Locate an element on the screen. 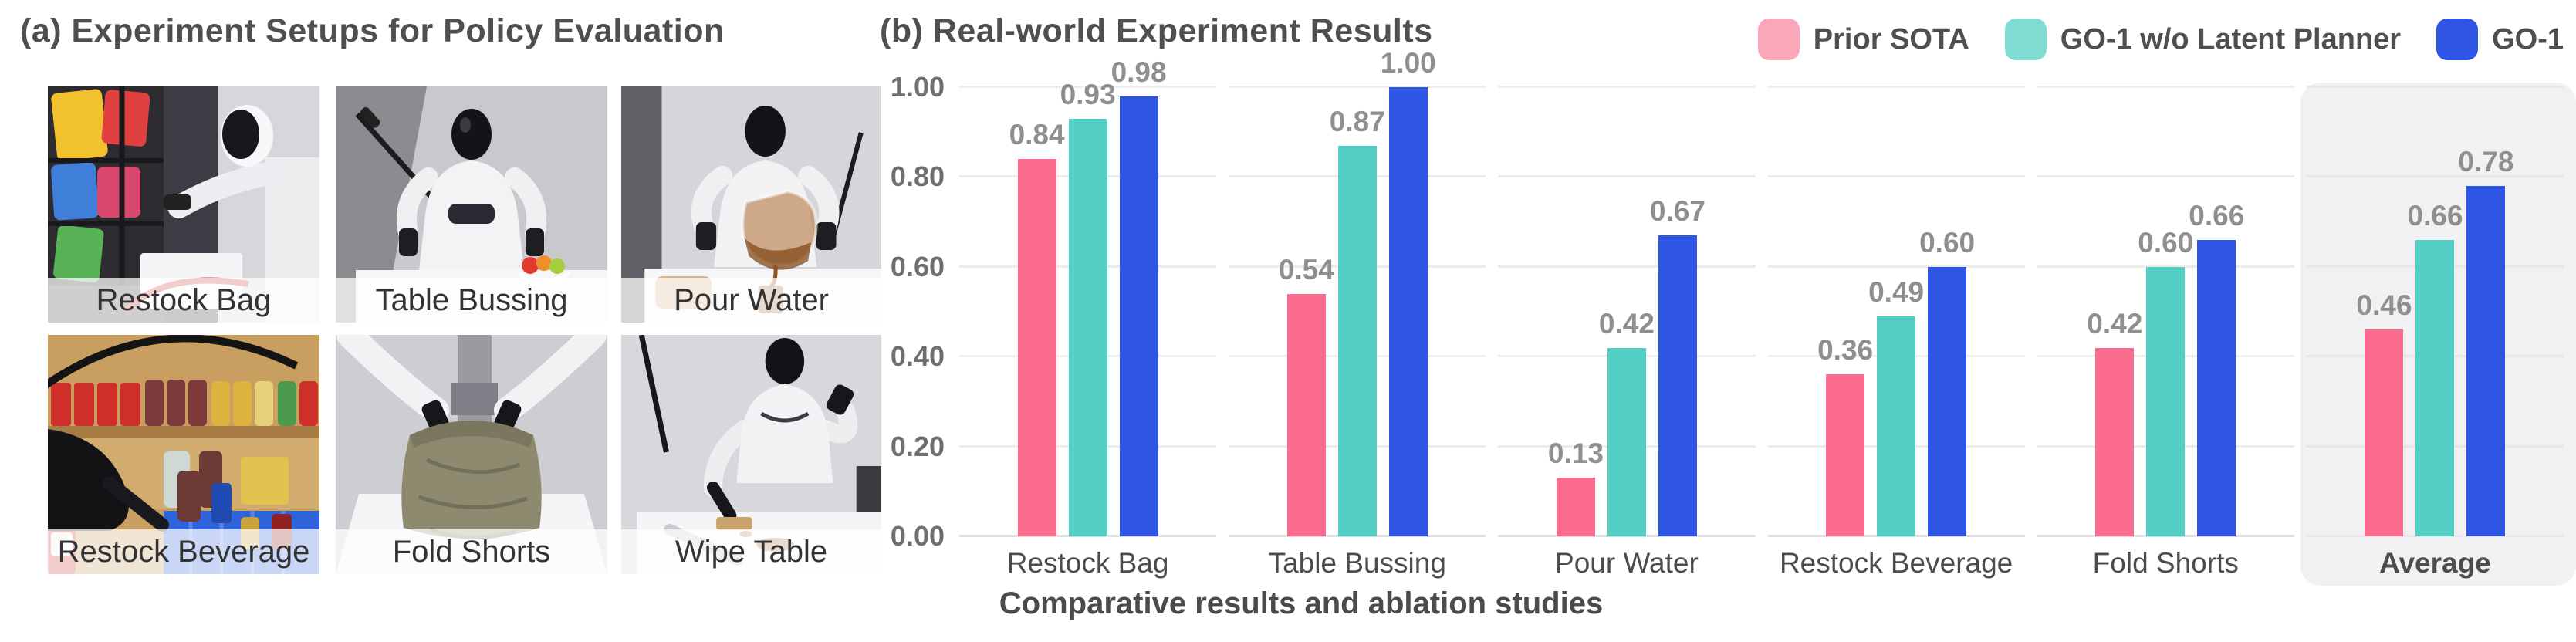 The width and height of the screenshot is (2576, 642). photo-label-table-bussing: Table Bussing is located at coordinates (471, 300).